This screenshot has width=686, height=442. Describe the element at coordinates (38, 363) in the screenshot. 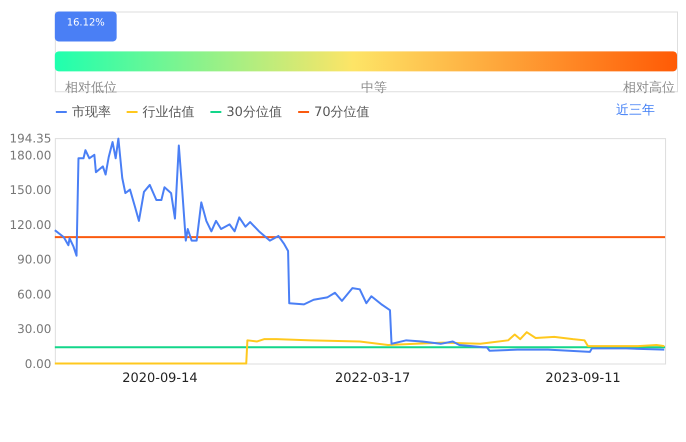

I see `y-tick-label: 0.00` at that location.